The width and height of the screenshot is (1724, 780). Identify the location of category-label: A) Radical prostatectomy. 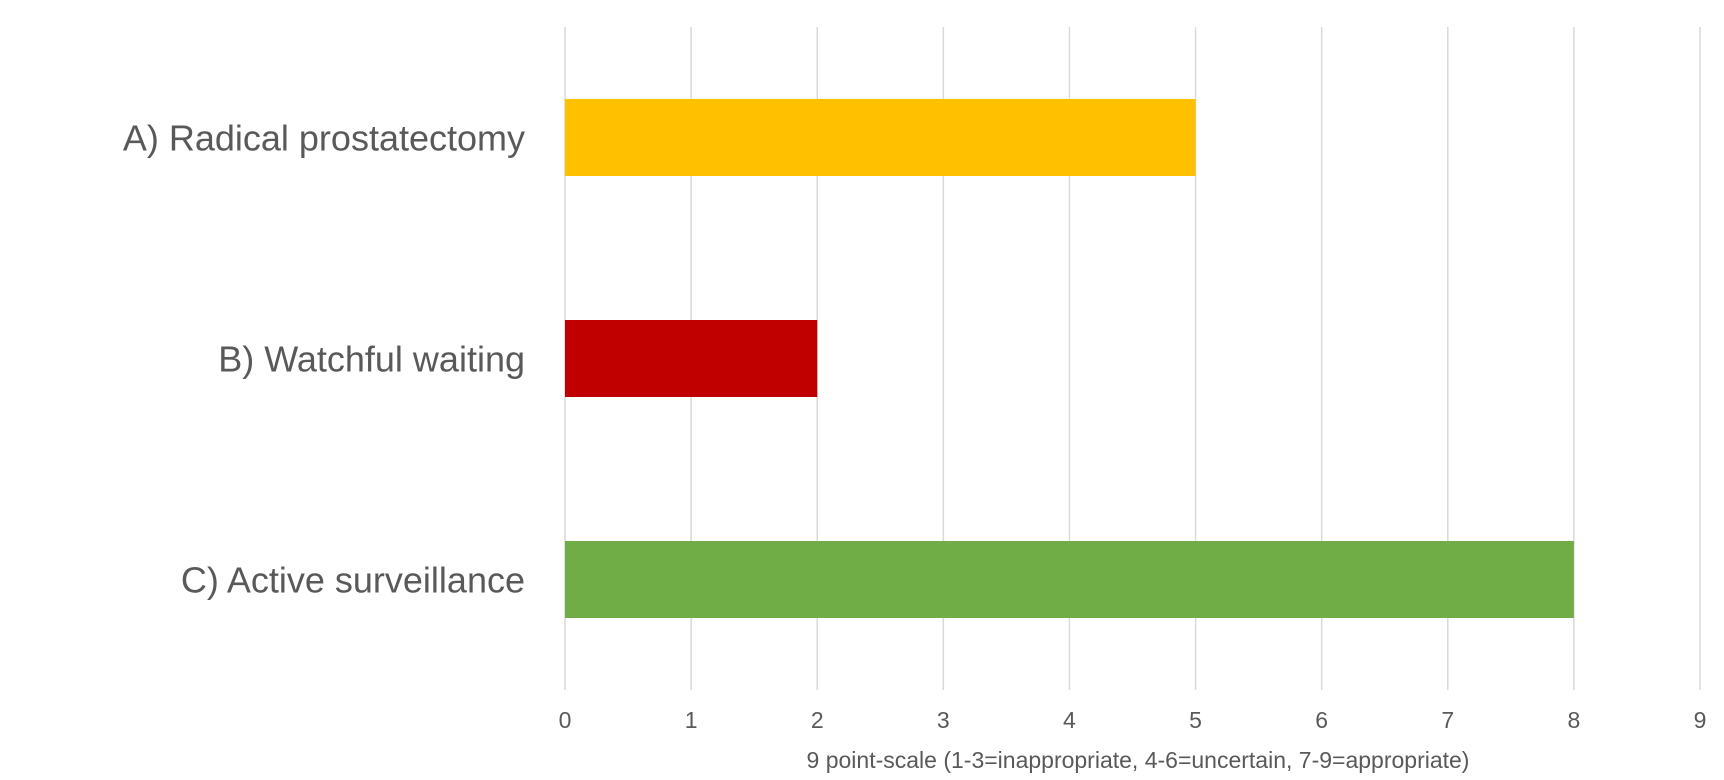
(324, 138).